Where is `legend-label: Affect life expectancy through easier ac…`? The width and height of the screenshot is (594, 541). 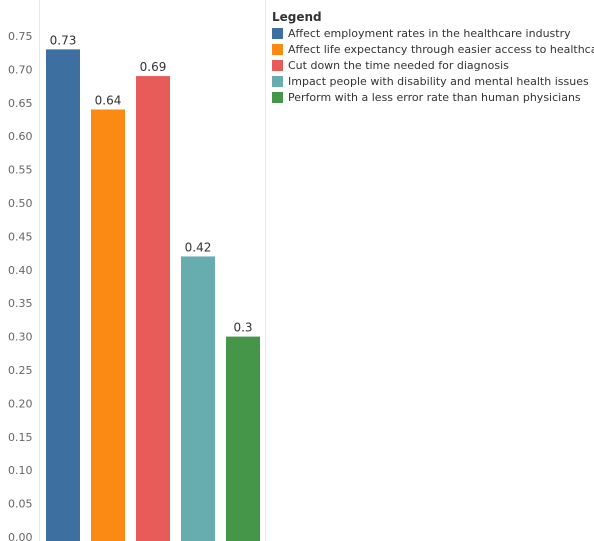
legend-label: Affect life expectancy through easier ac… is located at coordinates (441, 49).